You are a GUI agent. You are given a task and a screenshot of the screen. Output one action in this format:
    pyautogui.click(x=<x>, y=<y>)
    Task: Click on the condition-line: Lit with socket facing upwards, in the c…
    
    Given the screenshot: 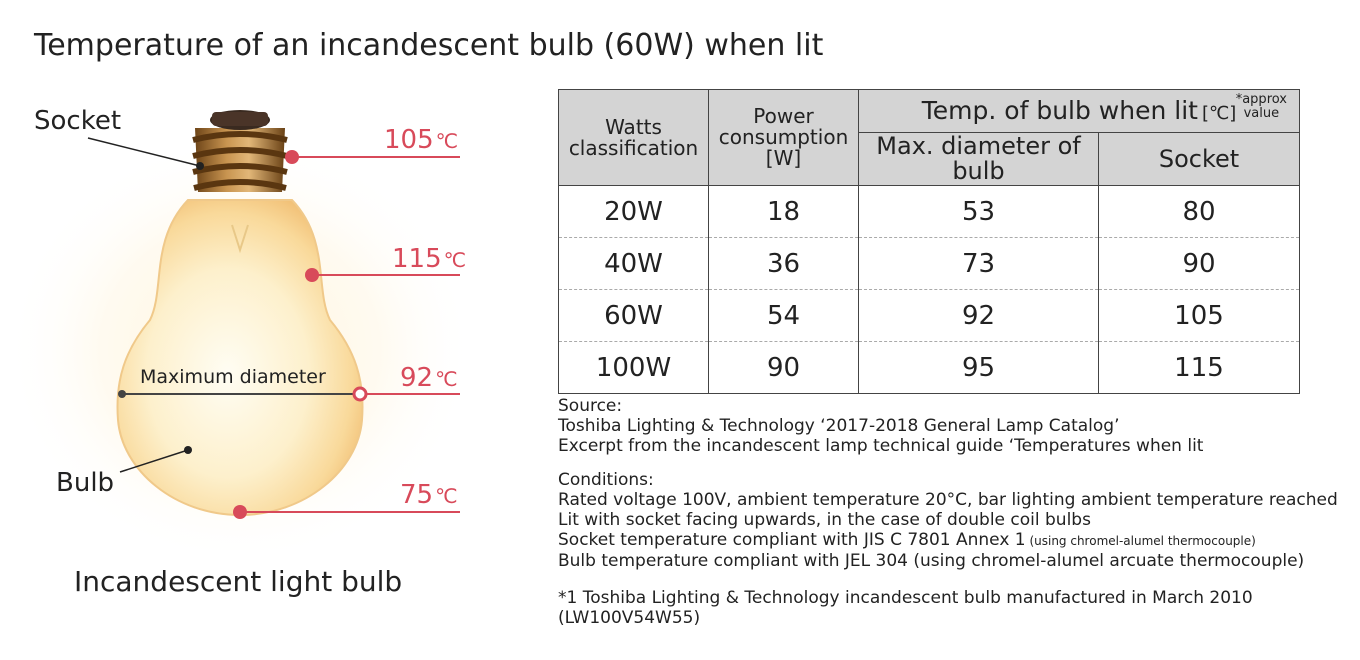 What is the action you would take?
    pyautogui.click(x=824, y=520)
    